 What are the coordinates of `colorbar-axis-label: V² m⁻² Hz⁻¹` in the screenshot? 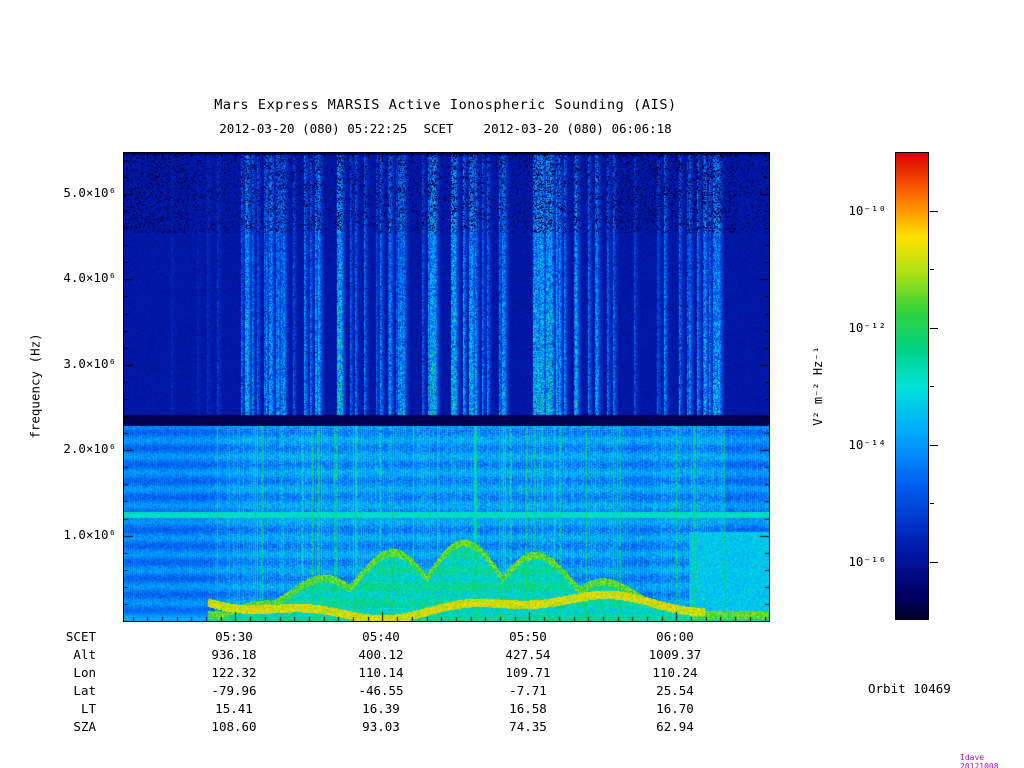 It's located at (818, 386).